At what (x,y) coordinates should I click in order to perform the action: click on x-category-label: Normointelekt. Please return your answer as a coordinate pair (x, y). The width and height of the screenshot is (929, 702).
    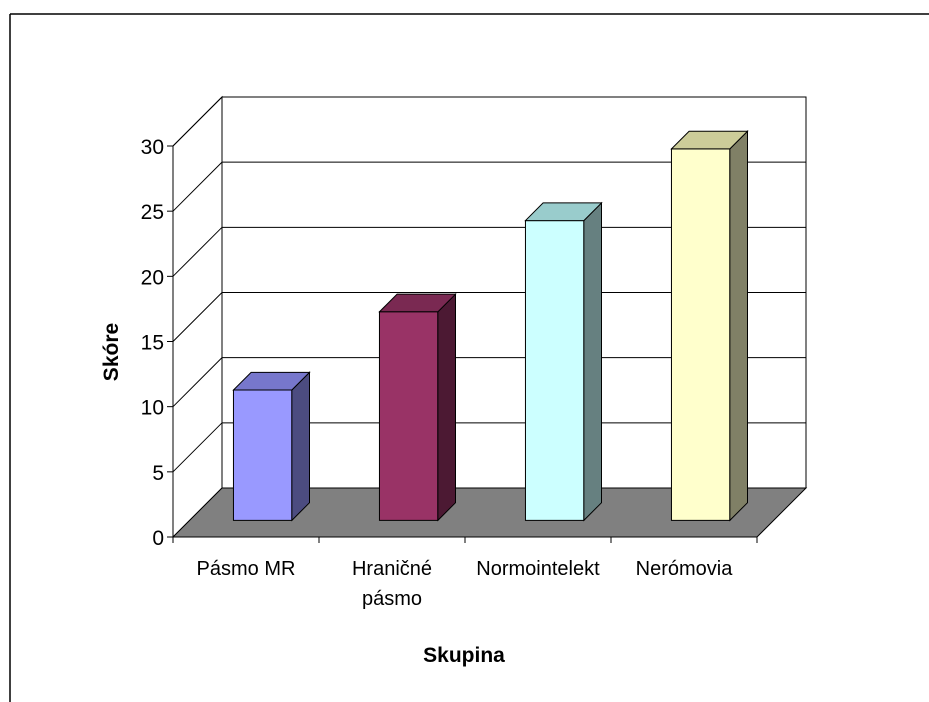
    Looking at the image, I should click on (538, 569).